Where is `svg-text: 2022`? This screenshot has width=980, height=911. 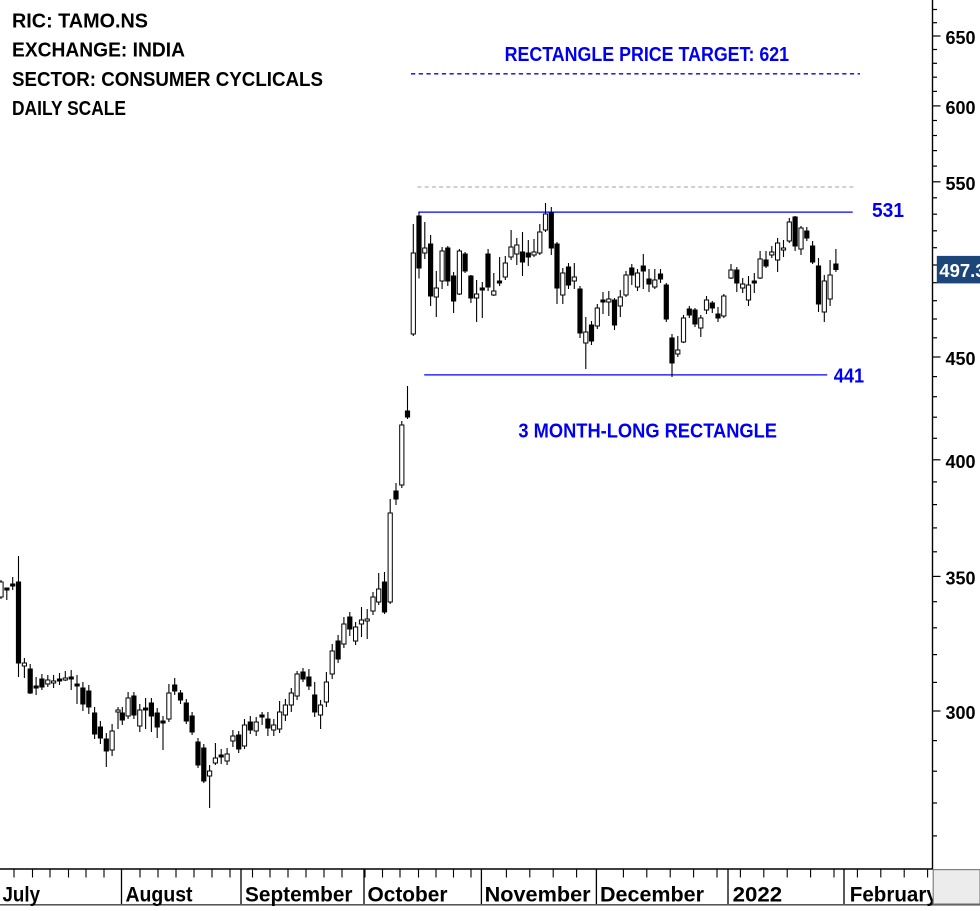 svg-text: 2022 is located at coordinates (758, 895).